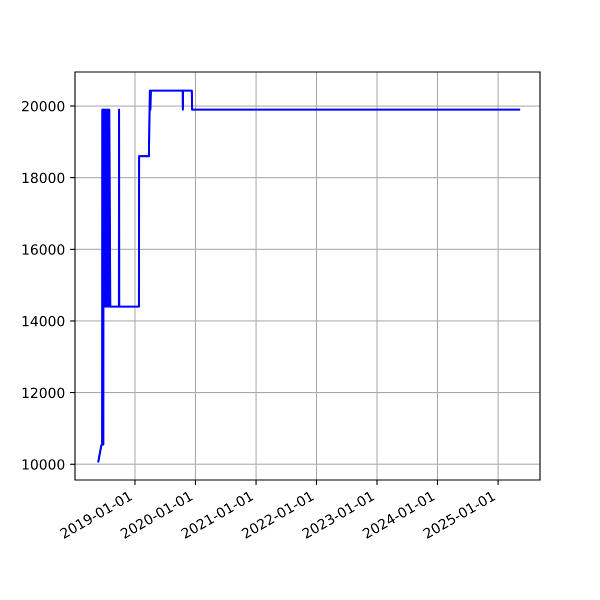  What do you see at coordinates (43, 249) in the screenshot?
I see `y-tick-label: 16000` at bounding box center [43, 249].